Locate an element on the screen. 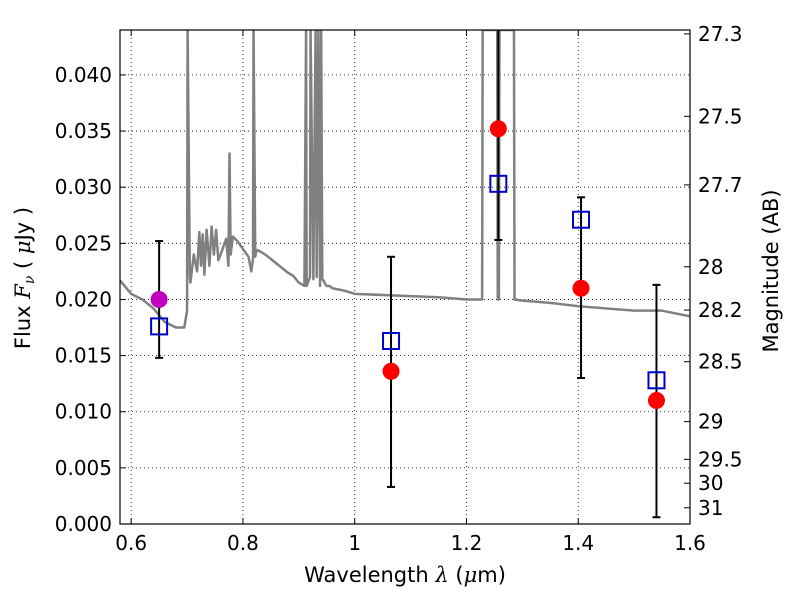  y-axis-symbol: F is located at coordinates (23, 291).